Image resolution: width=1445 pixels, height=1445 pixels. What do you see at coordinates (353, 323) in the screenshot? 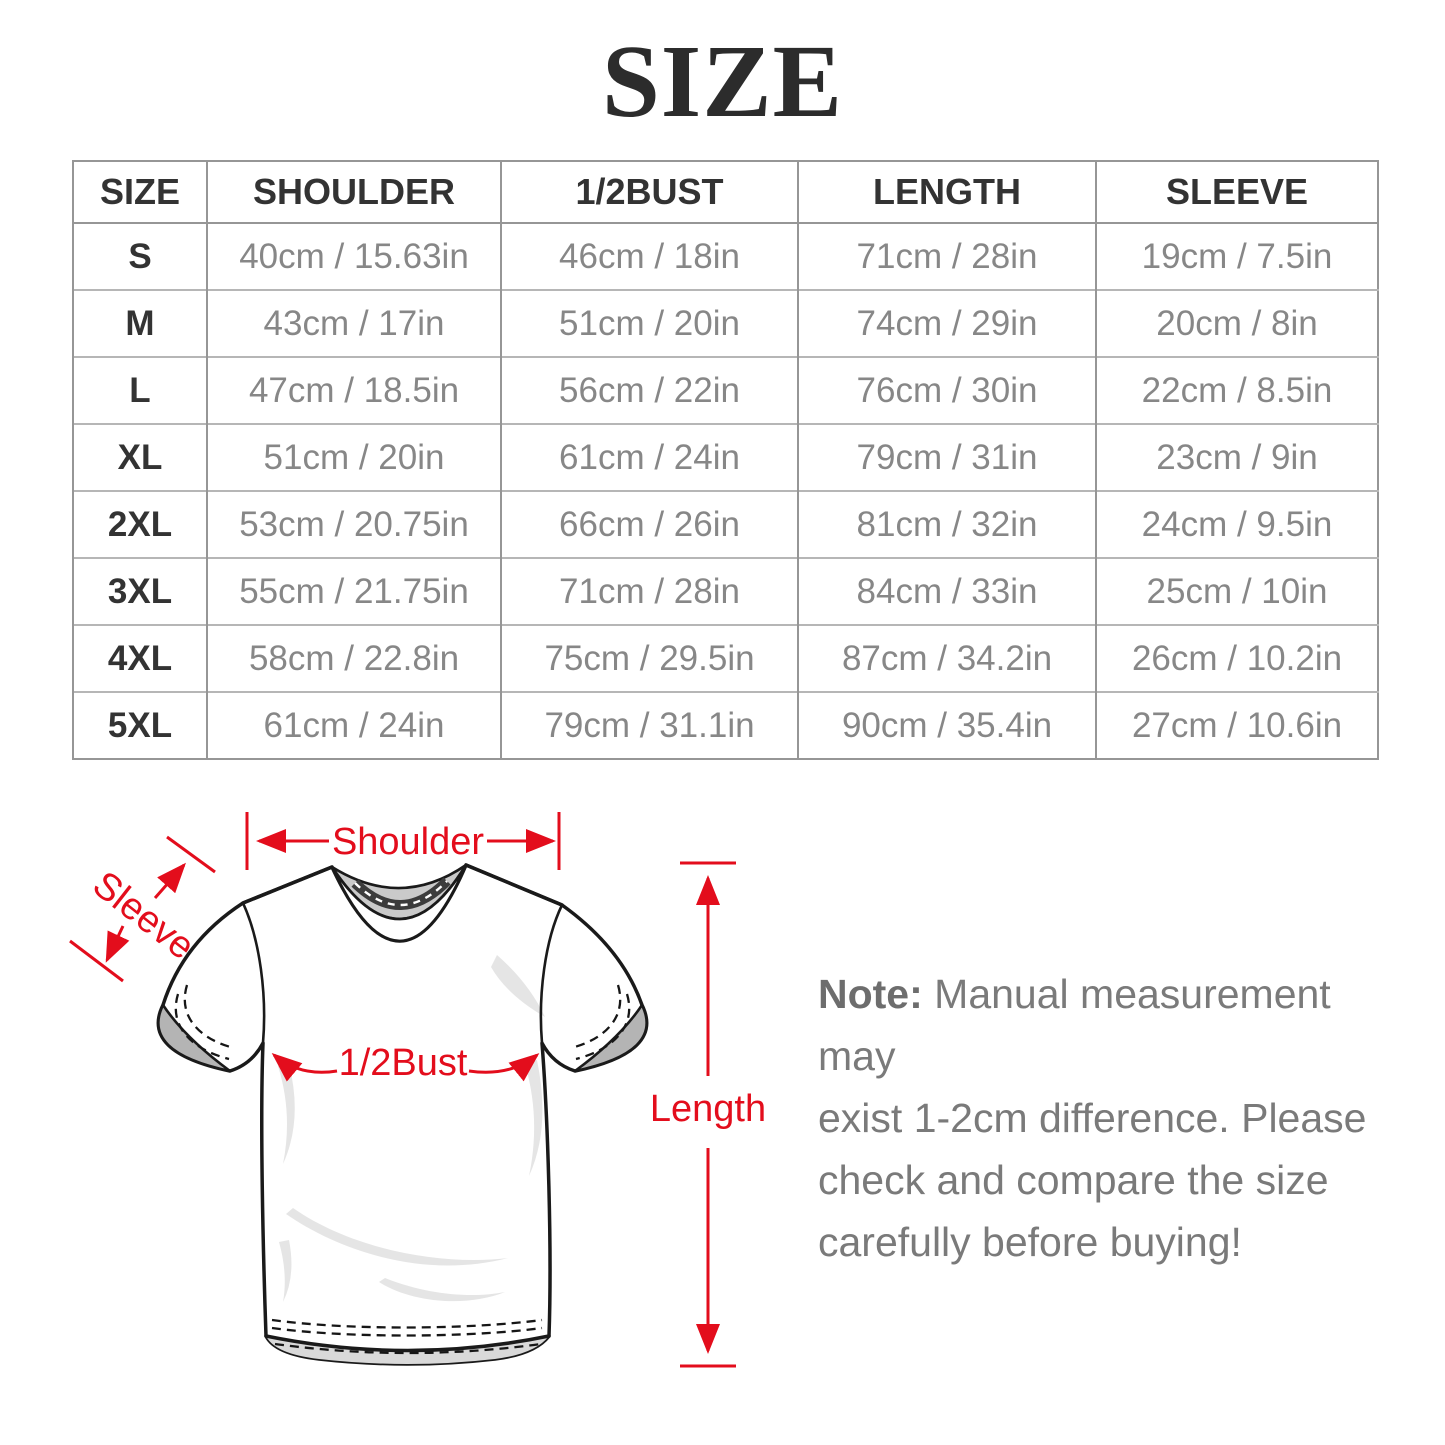
I see `cell-shoulder: 43cm / 17in` at bounding box center [353, 323].